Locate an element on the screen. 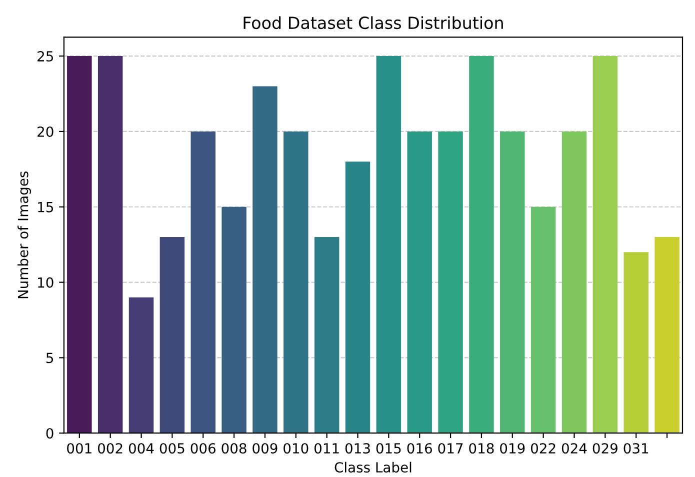  y-tick-label: 25 is located at coordinates (46, 56).